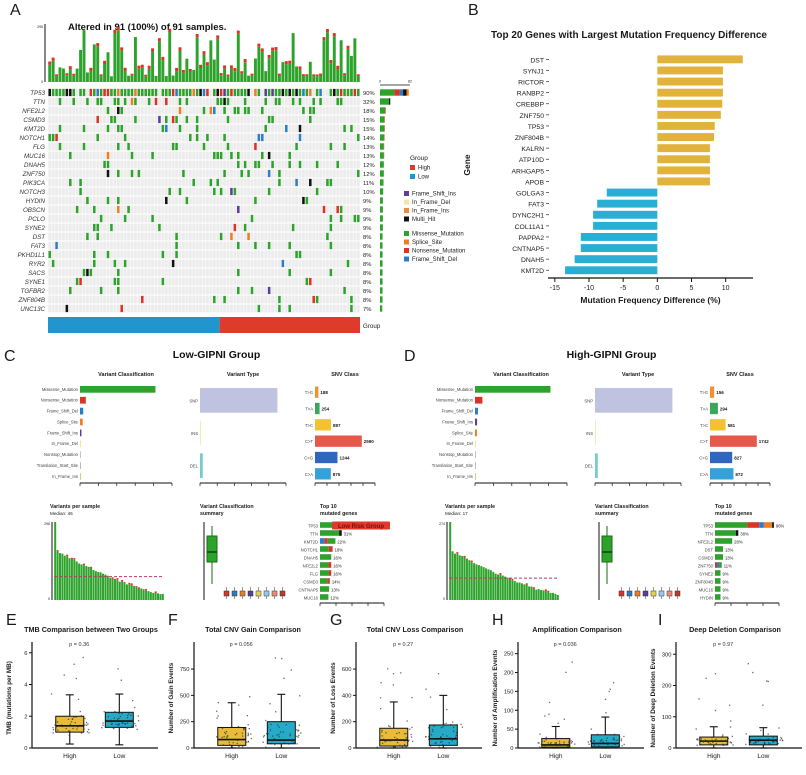 The height and width of the screenshot is (775, 806). What do you see at coordinates (455, 400) in the screenshot?
I see `svg-text: Nonsense_Mutation` at bounding box center [455, 400].